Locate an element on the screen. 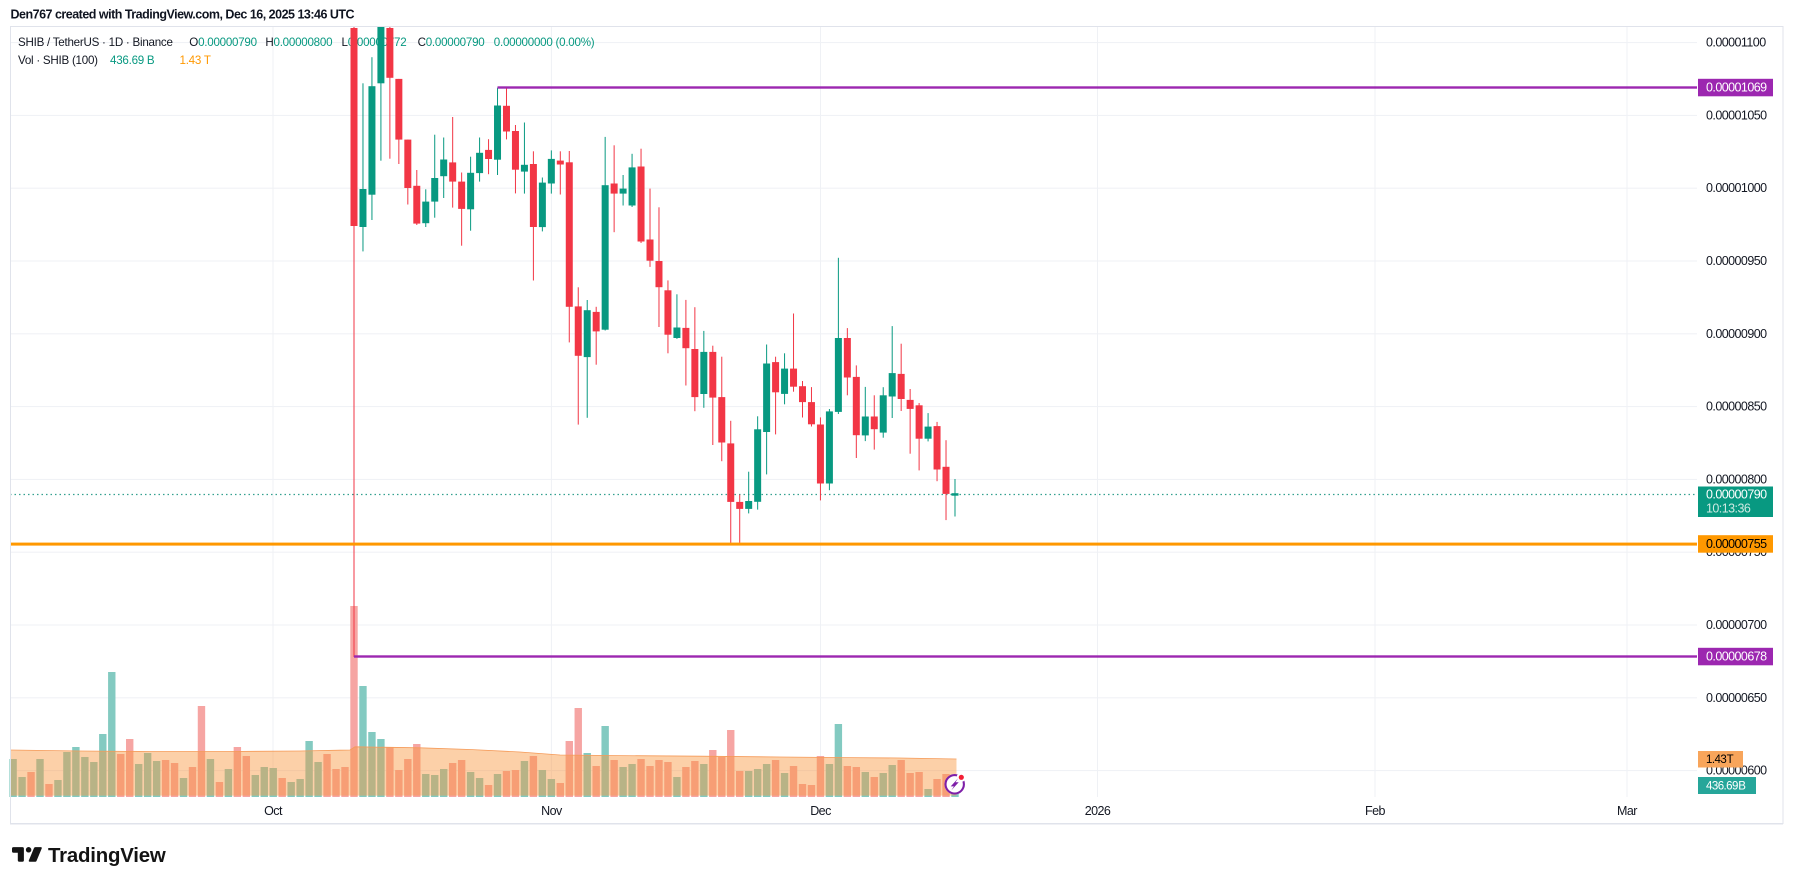  svg-text: O0.00000790 is located at coordinates (223, 42).